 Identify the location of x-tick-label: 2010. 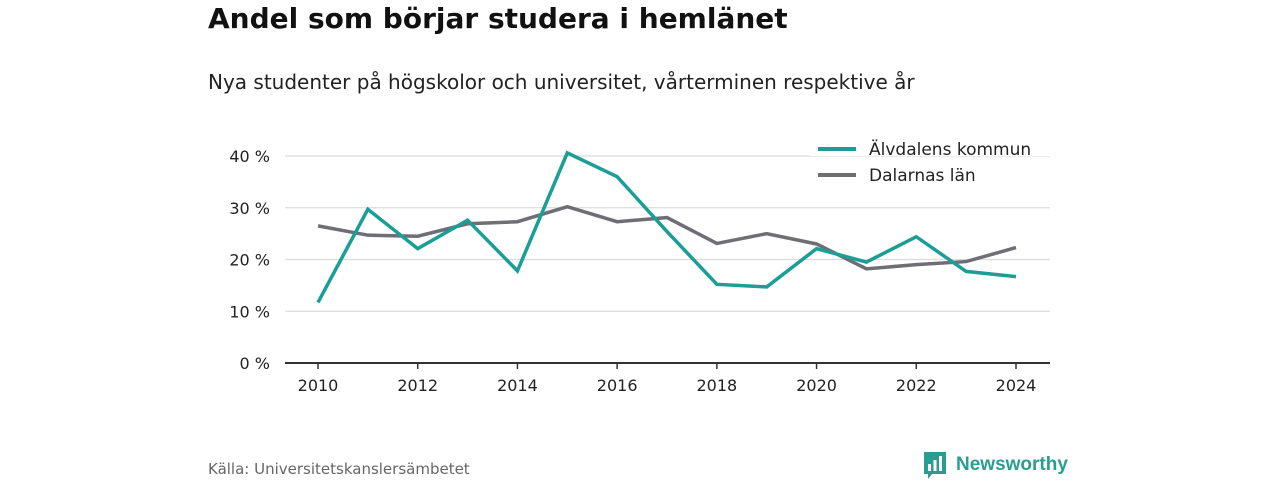
(318, 385).